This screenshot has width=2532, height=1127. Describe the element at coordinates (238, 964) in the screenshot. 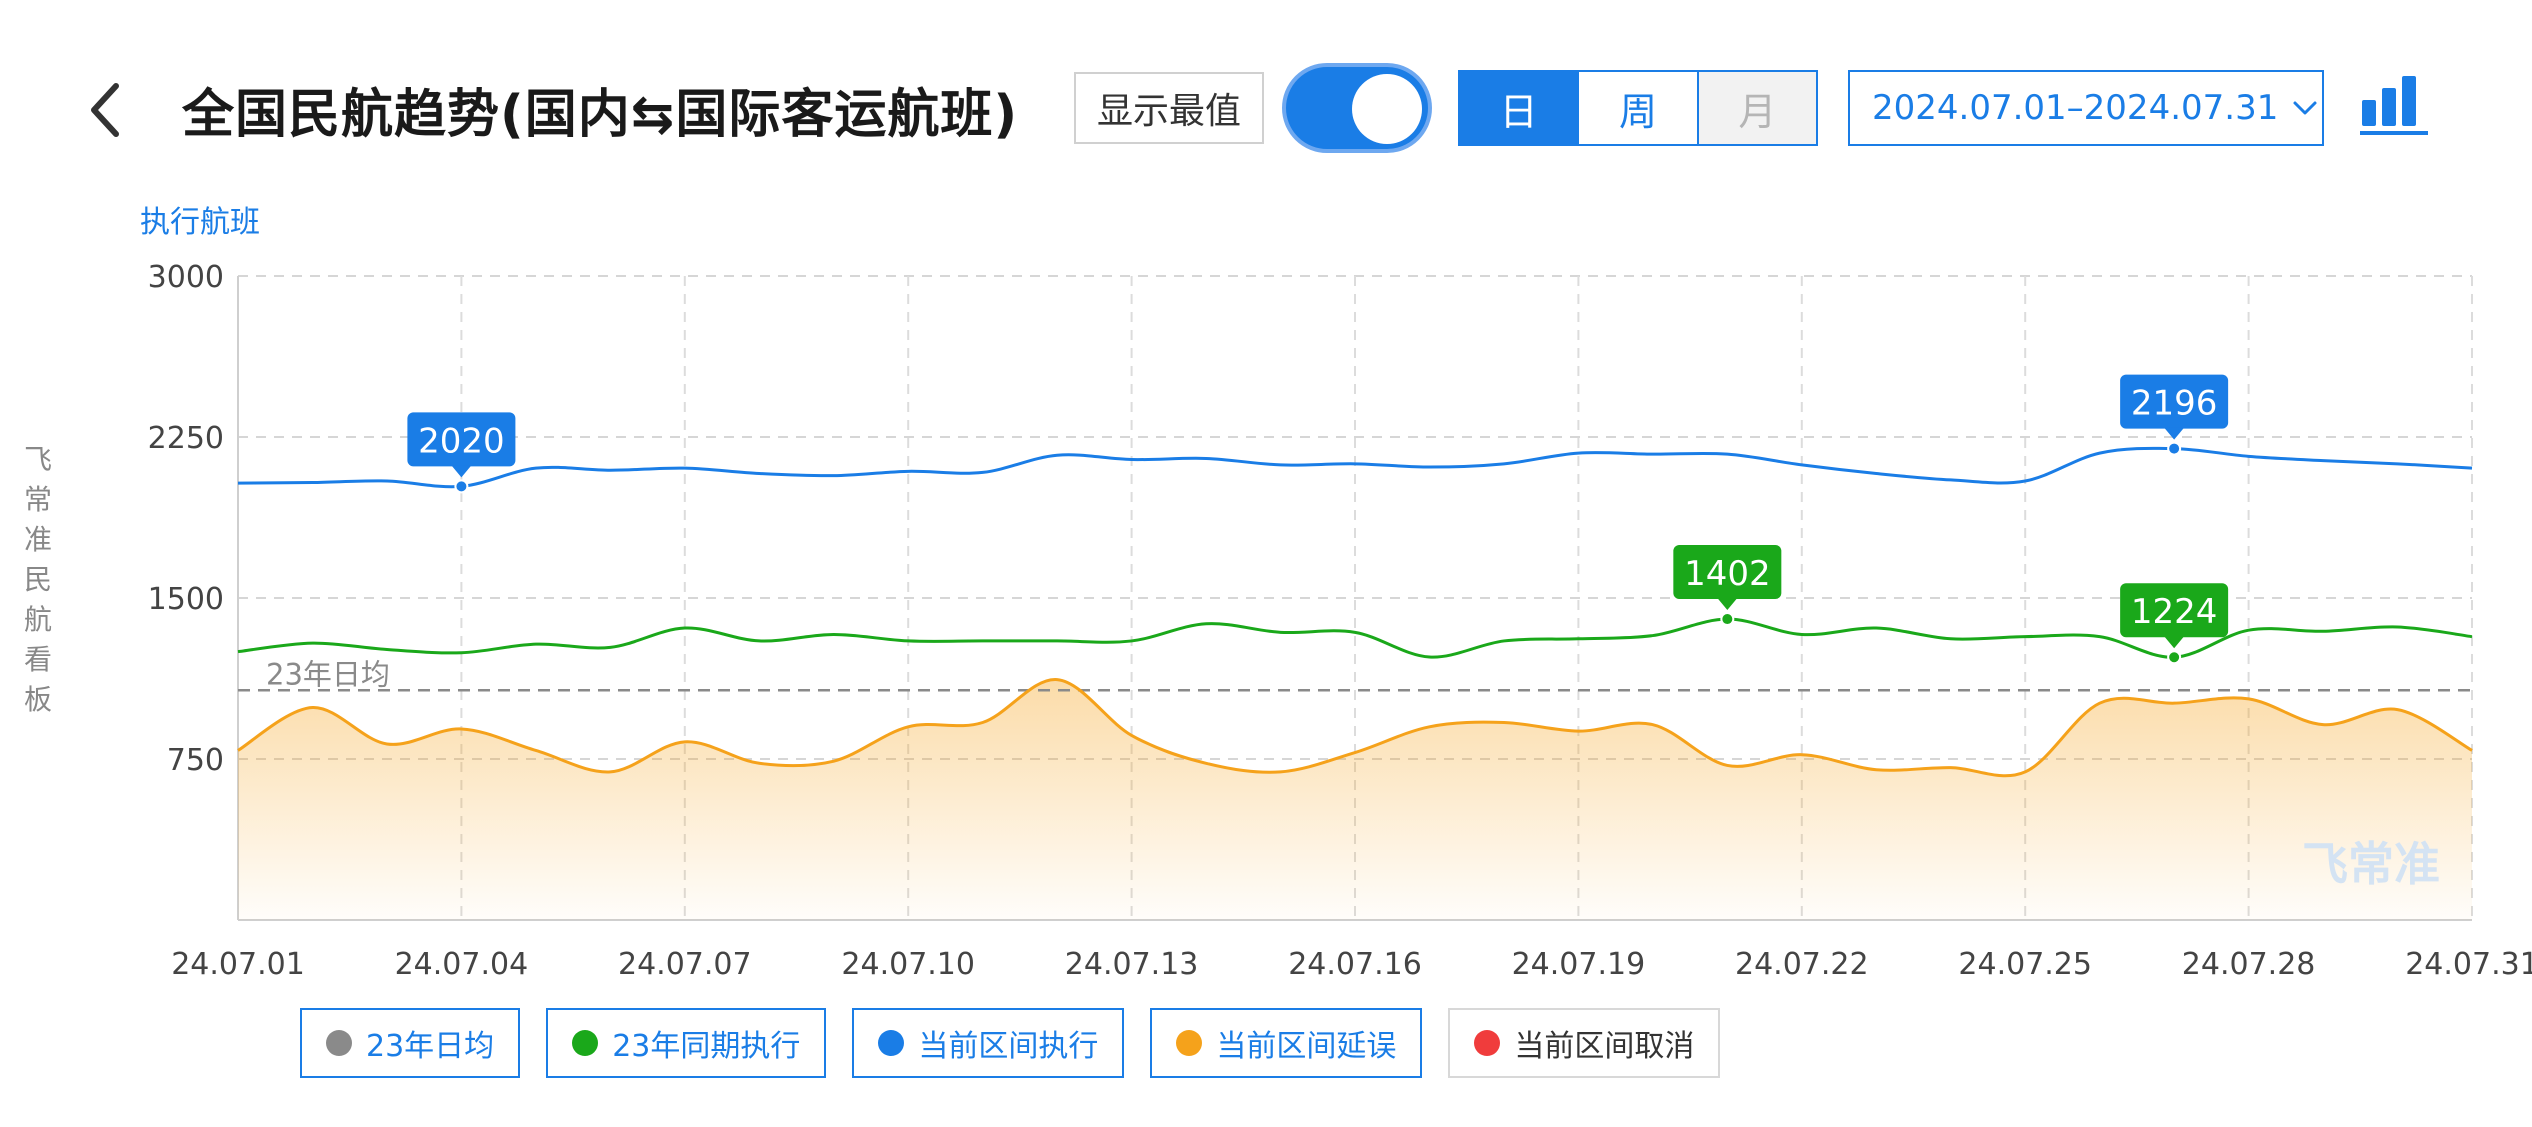

I see `x-tick-label: 24.07.01` at that location.